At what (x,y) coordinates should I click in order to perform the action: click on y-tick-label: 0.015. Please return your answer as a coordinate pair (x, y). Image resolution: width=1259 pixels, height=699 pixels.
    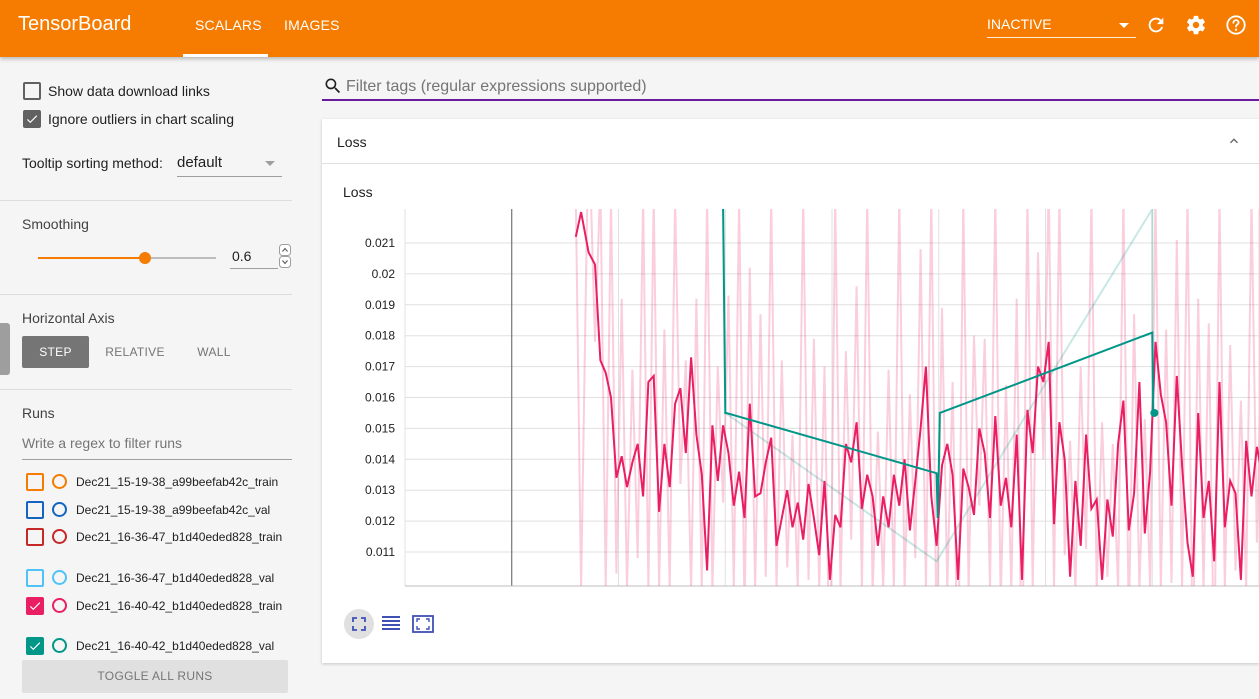
    Looking at the image, I should click on (380, 428).